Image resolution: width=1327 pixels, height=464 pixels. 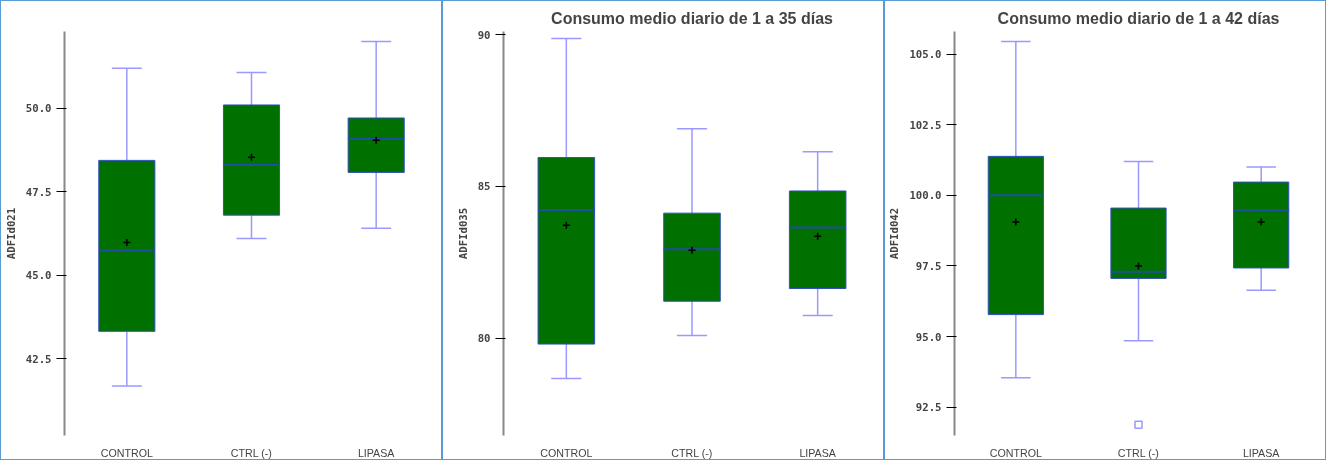 What do you see at coordinates (484, 187) in the screenshot?
I see `y-tick-label: 85` at bounding box center [484, 187].